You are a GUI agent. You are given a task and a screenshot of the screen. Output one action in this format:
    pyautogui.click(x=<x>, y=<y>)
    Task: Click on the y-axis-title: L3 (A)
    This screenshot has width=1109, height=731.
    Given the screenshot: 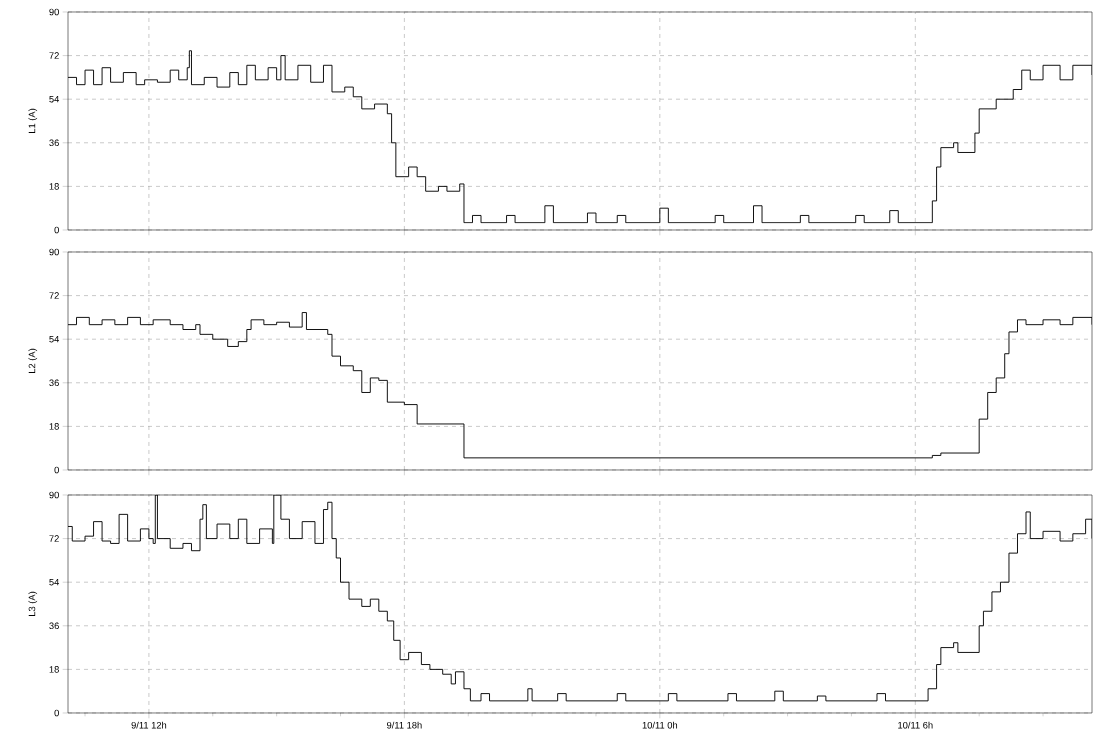 What is the action you would take?
    pyautogui.click(x=33, y=603)
    